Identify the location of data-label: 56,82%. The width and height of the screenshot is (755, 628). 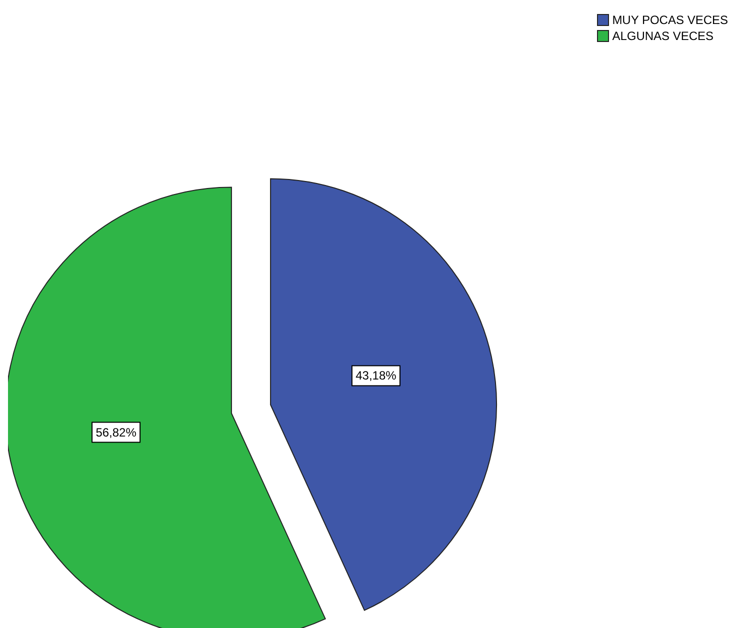
(116, 432).